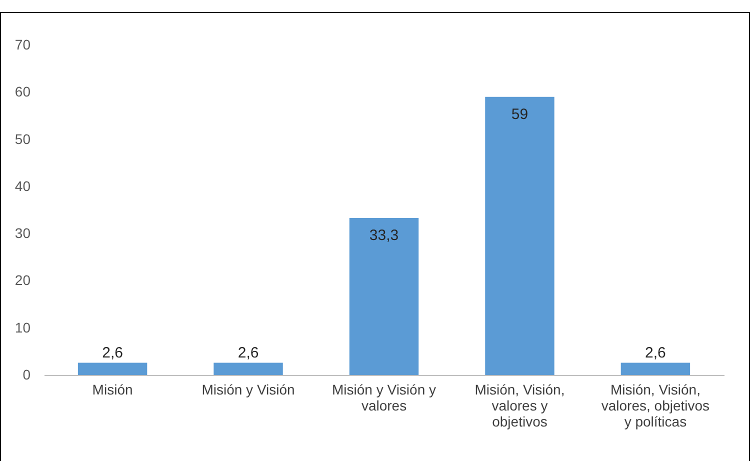  Describe the element at coordinates (22, 327) in the screenshot. I see `y-tick-label: 10` at that location.